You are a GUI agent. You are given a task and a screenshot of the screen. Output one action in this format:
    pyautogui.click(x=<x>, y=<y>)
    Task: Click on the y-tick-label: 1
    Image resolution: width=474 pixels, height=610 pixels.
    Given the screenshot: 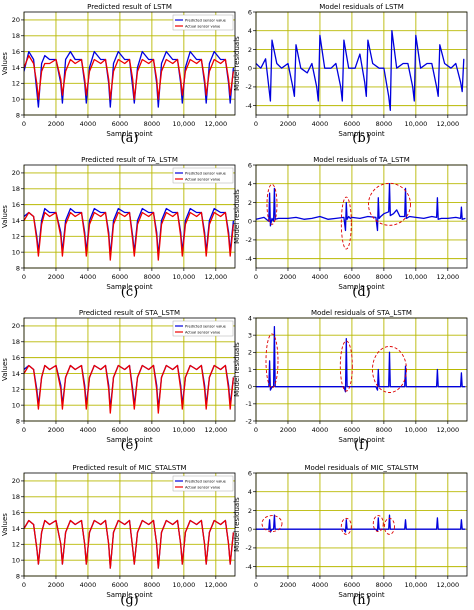 What is the action you would take?
    pyautogui.click(x=250, y=370)
    